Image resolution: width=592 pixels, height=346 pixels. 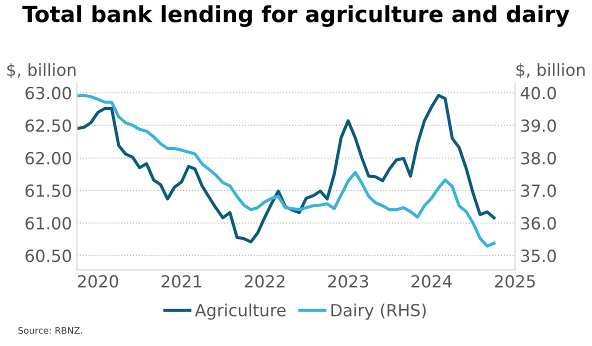 I want to click on y-tick-label: 62.00, so click(x=48, y=158).